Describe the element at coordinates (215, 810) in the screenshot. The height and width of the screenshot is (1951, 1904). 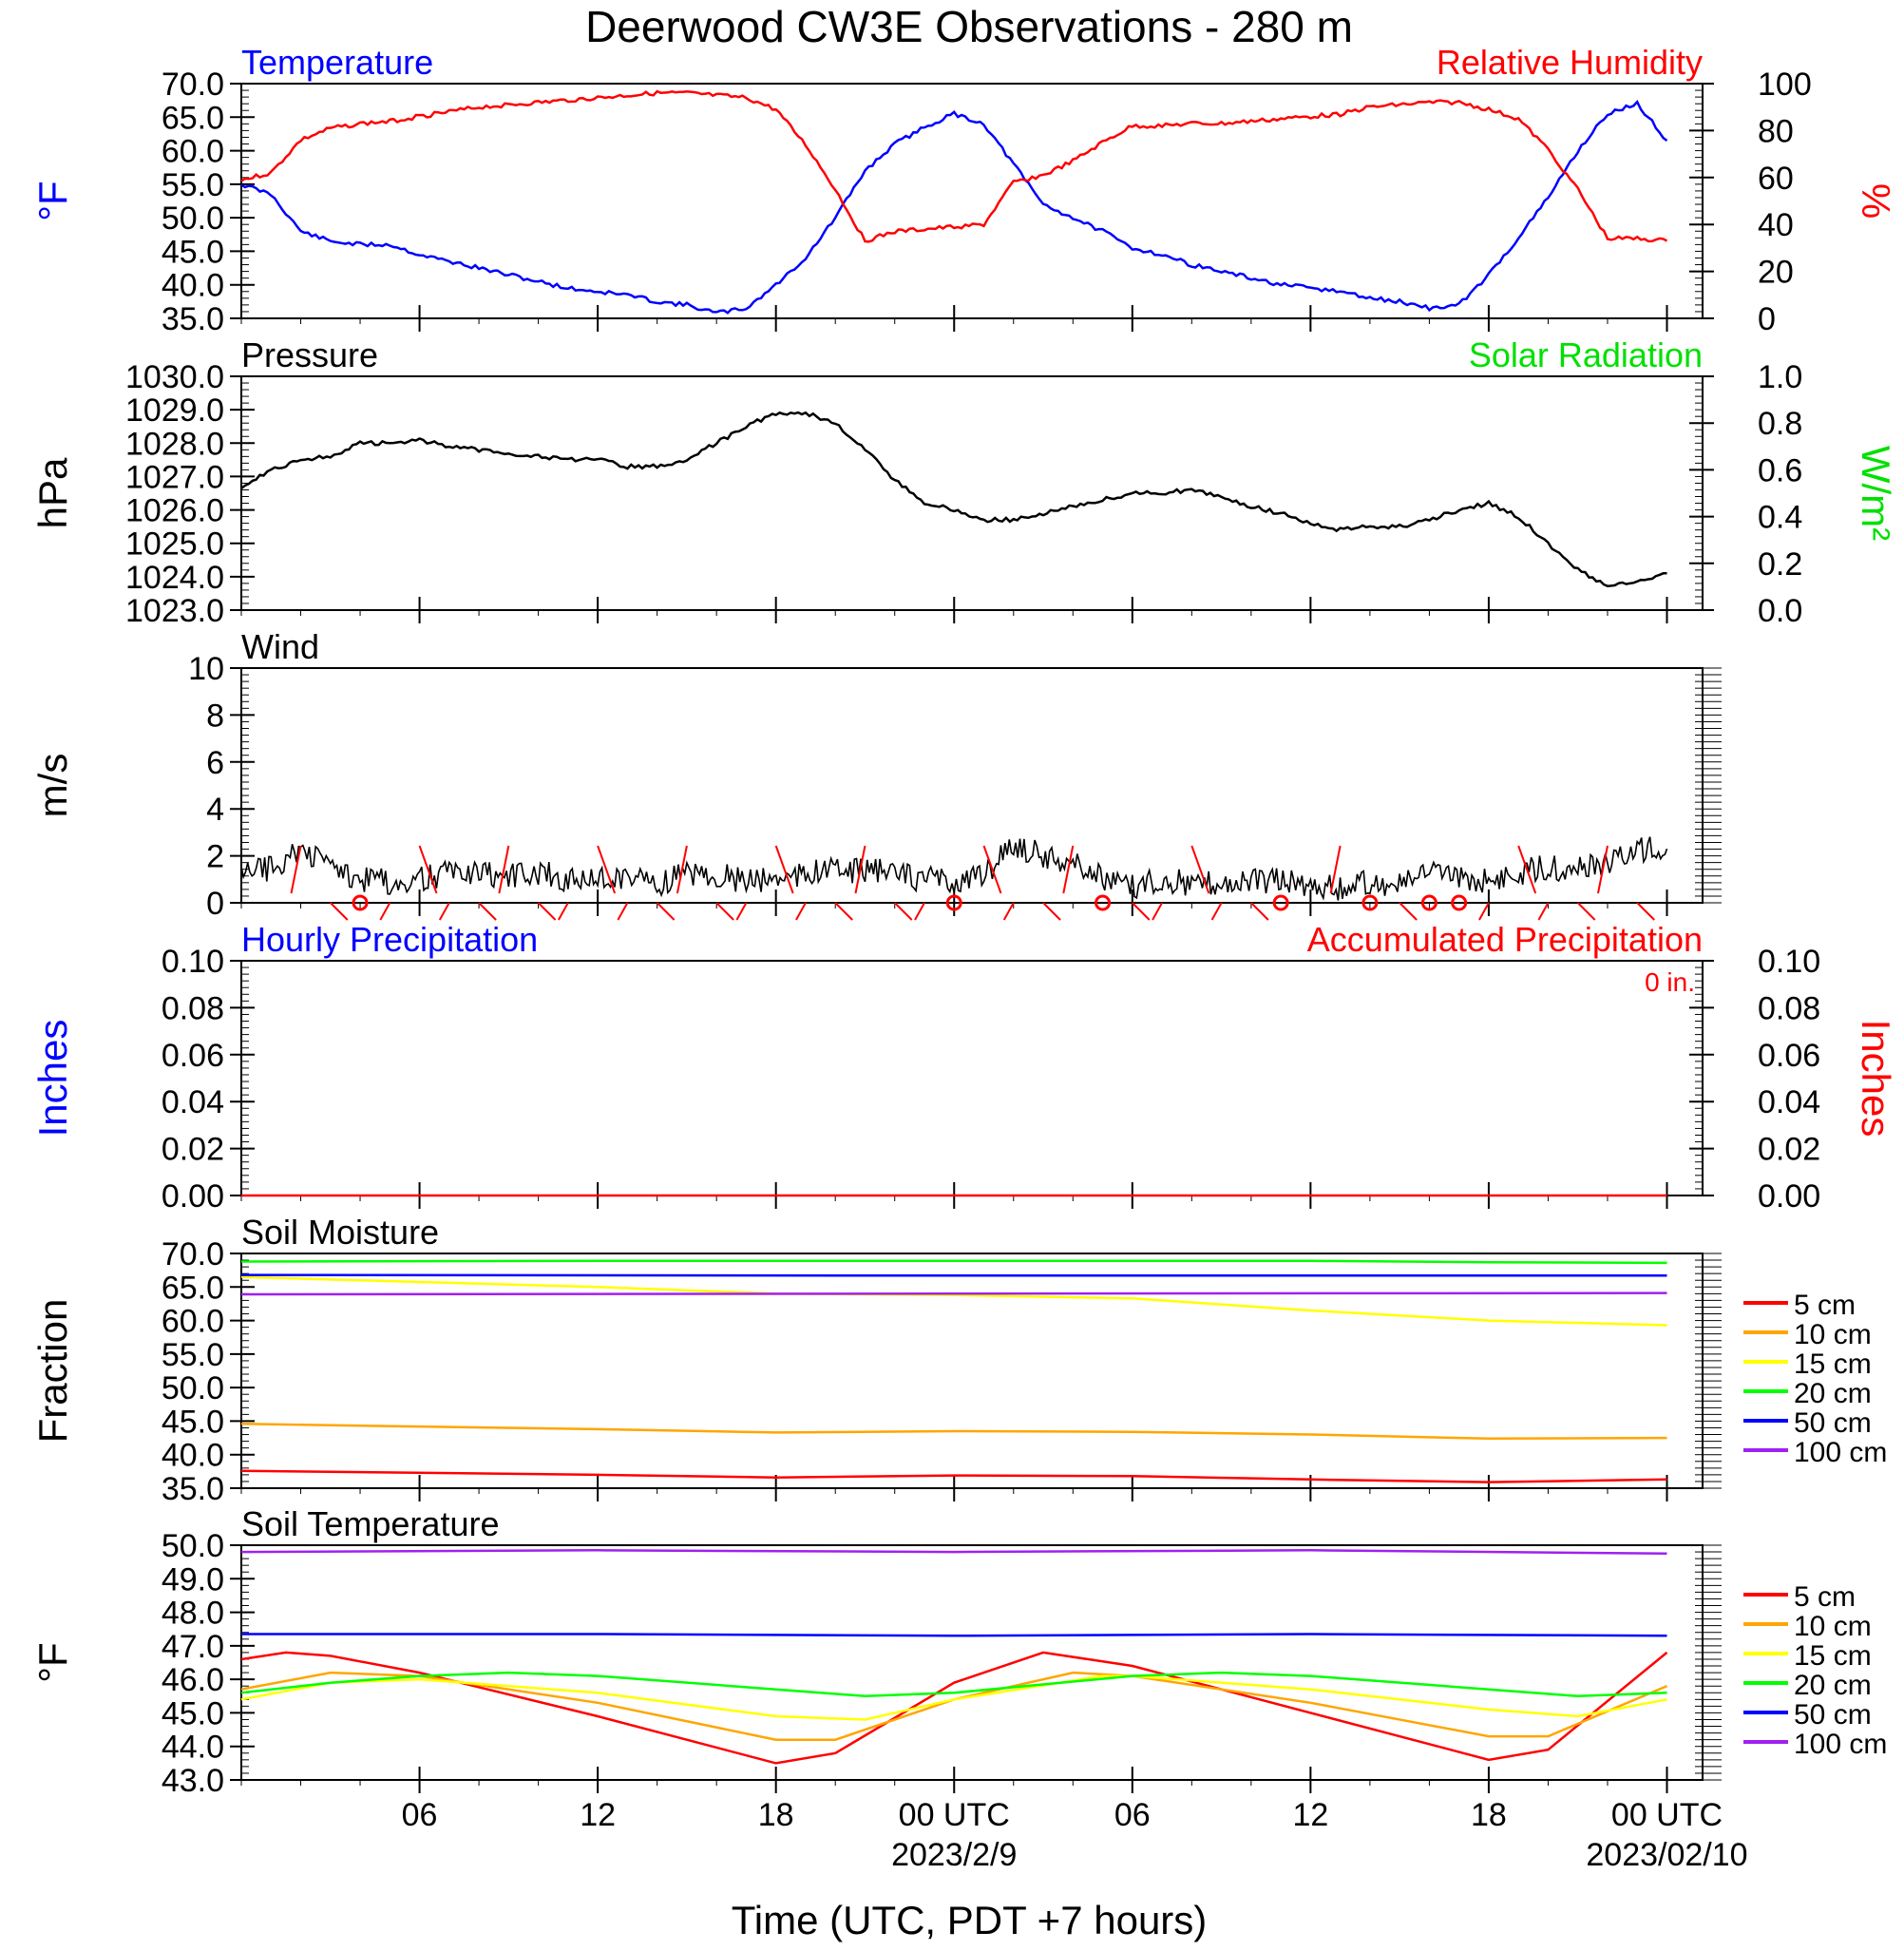
I see `y-tick-label: 4` at that location.